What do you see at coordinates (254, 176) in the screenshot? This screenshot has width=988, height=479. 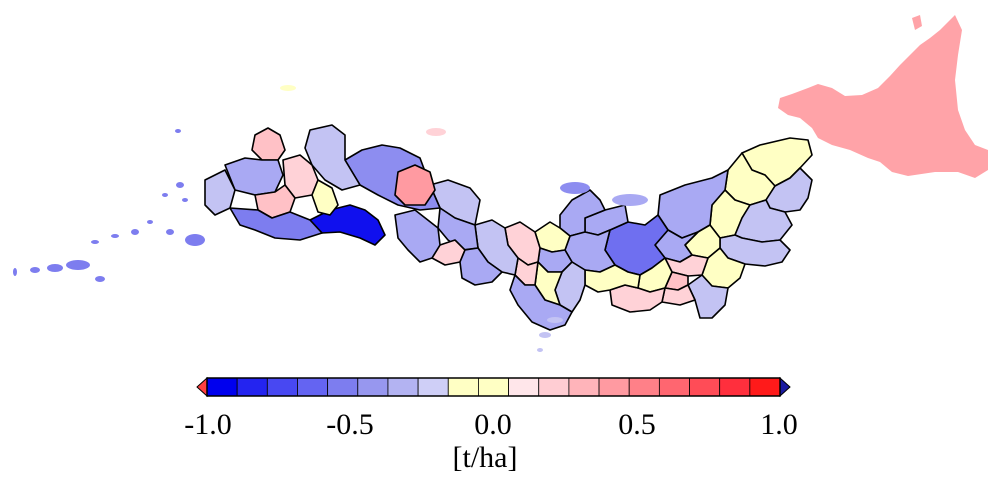 I see `region-saga` at bounding box center [254, 176].